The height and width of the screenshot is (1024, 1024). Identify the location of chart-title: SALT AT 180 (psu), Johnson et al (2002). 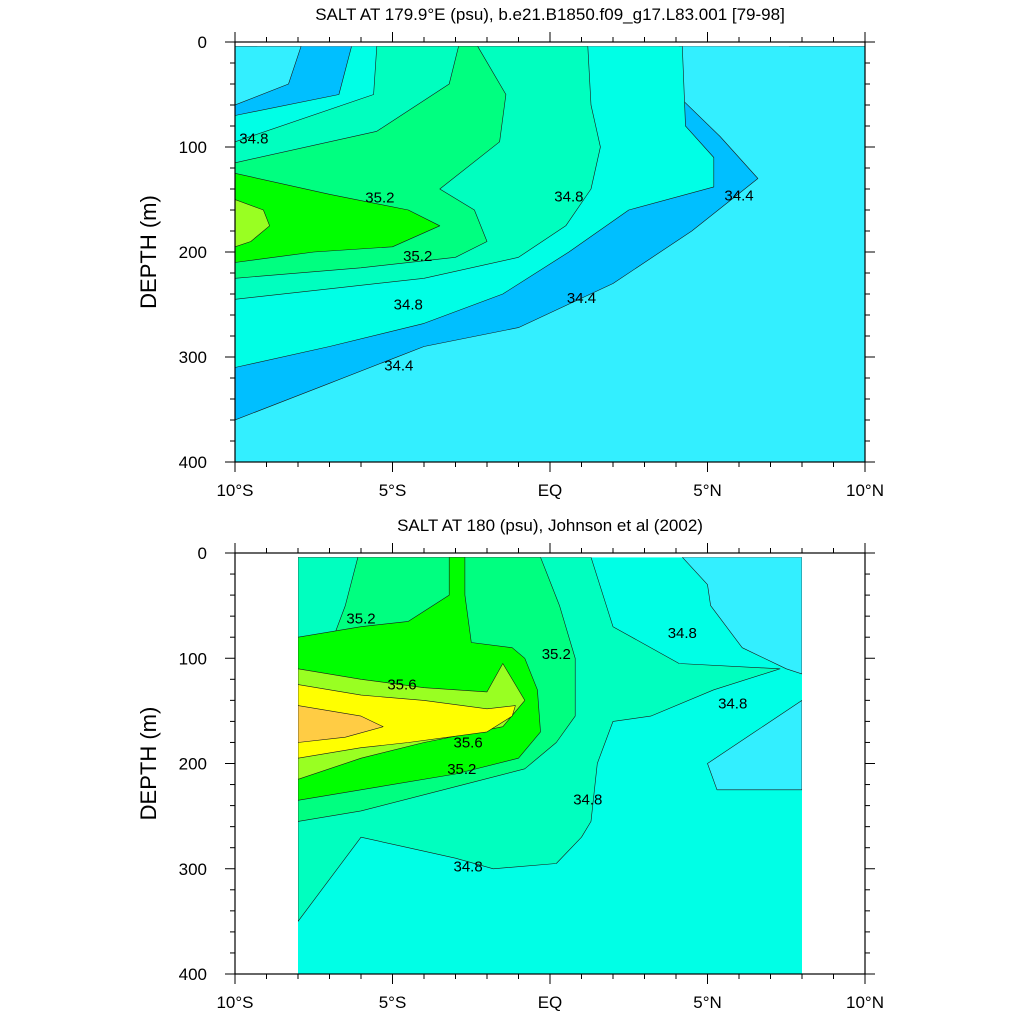
(550, 525).